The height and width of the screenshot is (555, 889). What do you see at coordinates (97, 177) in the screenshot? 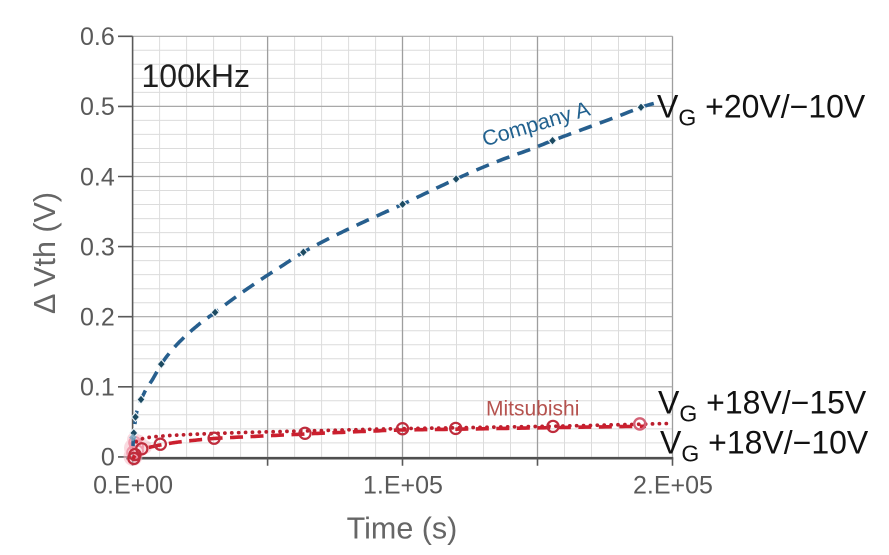
I see `svg-text: 0.4` at bounding box center [97, 177].